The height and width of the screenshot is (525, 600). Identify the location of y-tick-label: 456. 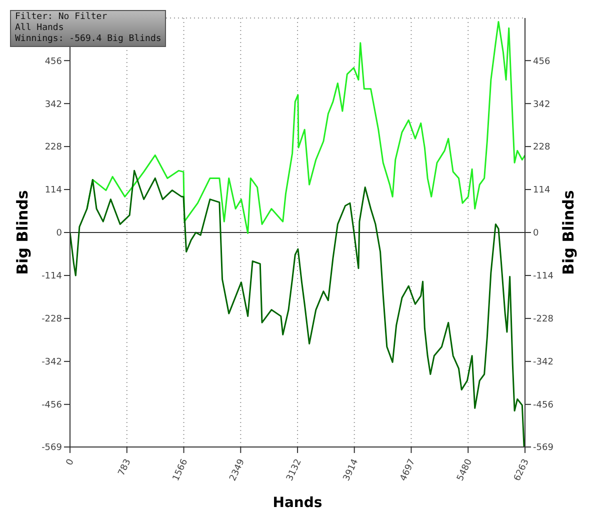
(53, 61).